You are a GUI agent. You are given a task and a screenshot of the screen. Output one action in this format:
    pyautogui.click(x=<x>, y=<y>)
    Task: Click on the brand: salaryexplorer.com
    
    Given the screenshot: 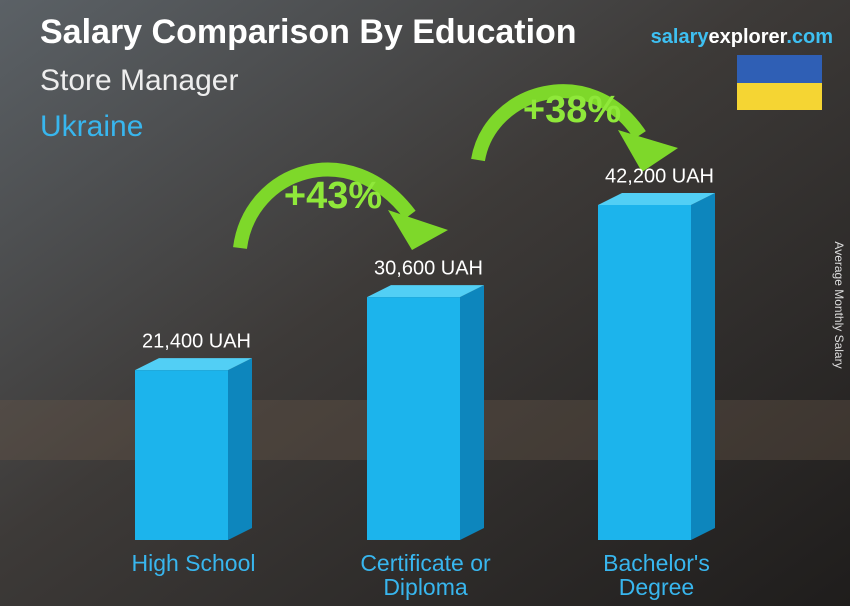 What is the action you would take?
    pyautogui.click(x=742, y=37)
    